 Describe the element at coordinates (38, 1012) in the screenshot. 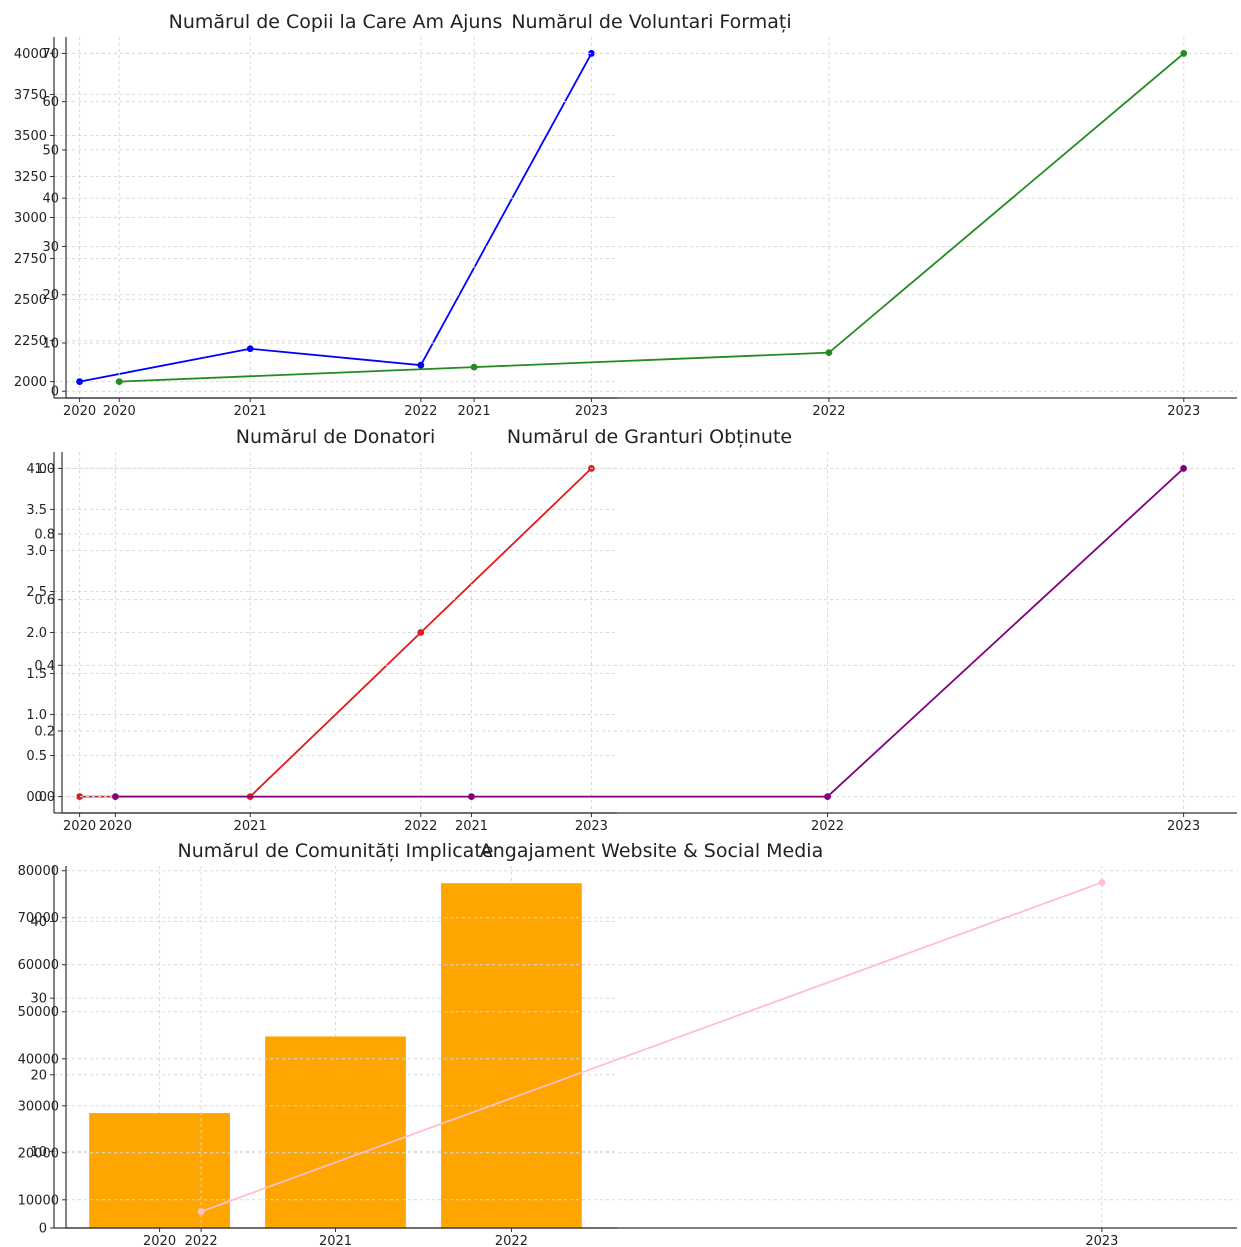

I see `y-tick-label: 50000` at that location.